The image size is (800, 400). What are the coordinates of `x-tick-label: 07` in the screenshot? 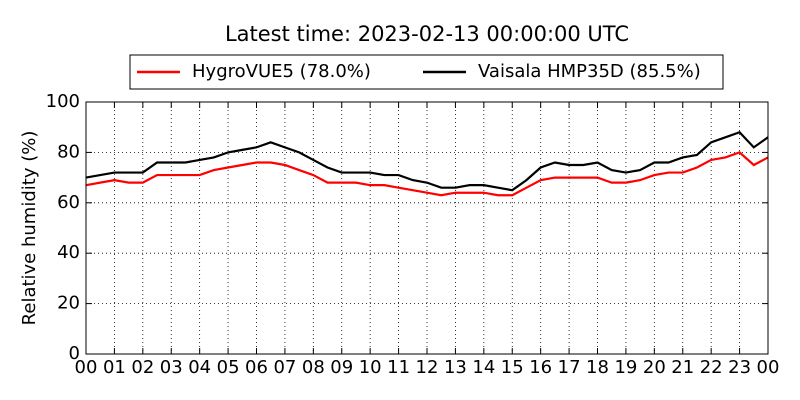 It's located at (284, 367).